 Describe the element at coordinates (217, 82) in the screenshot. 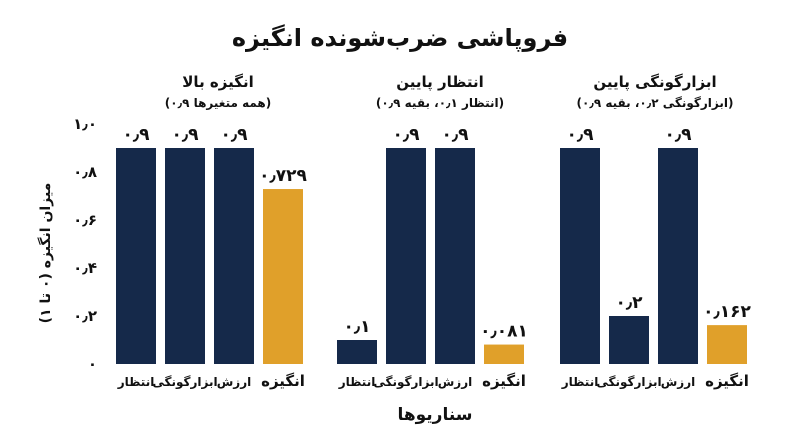

I see `panel-title: انگیزه بالا` at that location.